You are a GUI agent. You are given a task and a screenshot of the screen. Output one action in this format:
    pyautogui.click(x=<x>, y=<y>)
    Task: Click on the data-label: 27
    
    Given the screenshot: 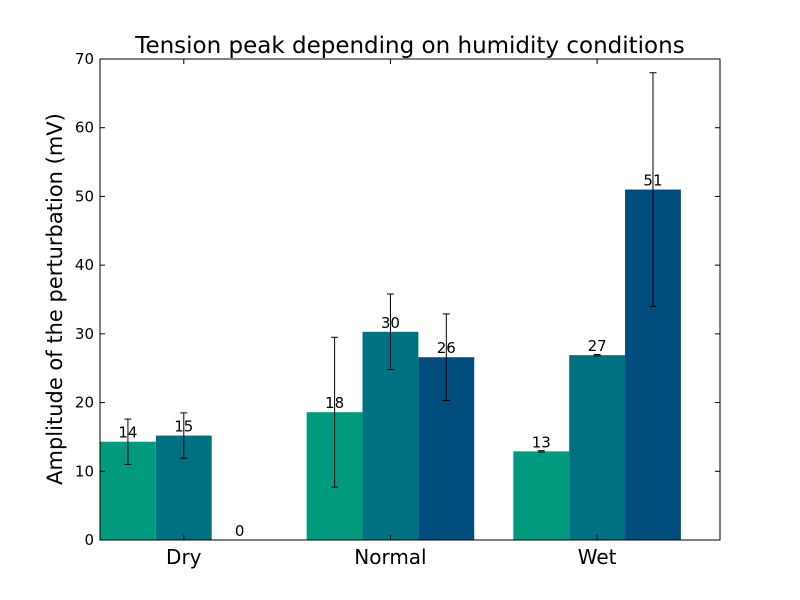 What is the action you would take?
    pyautogui.click(x=597, y=346)
    